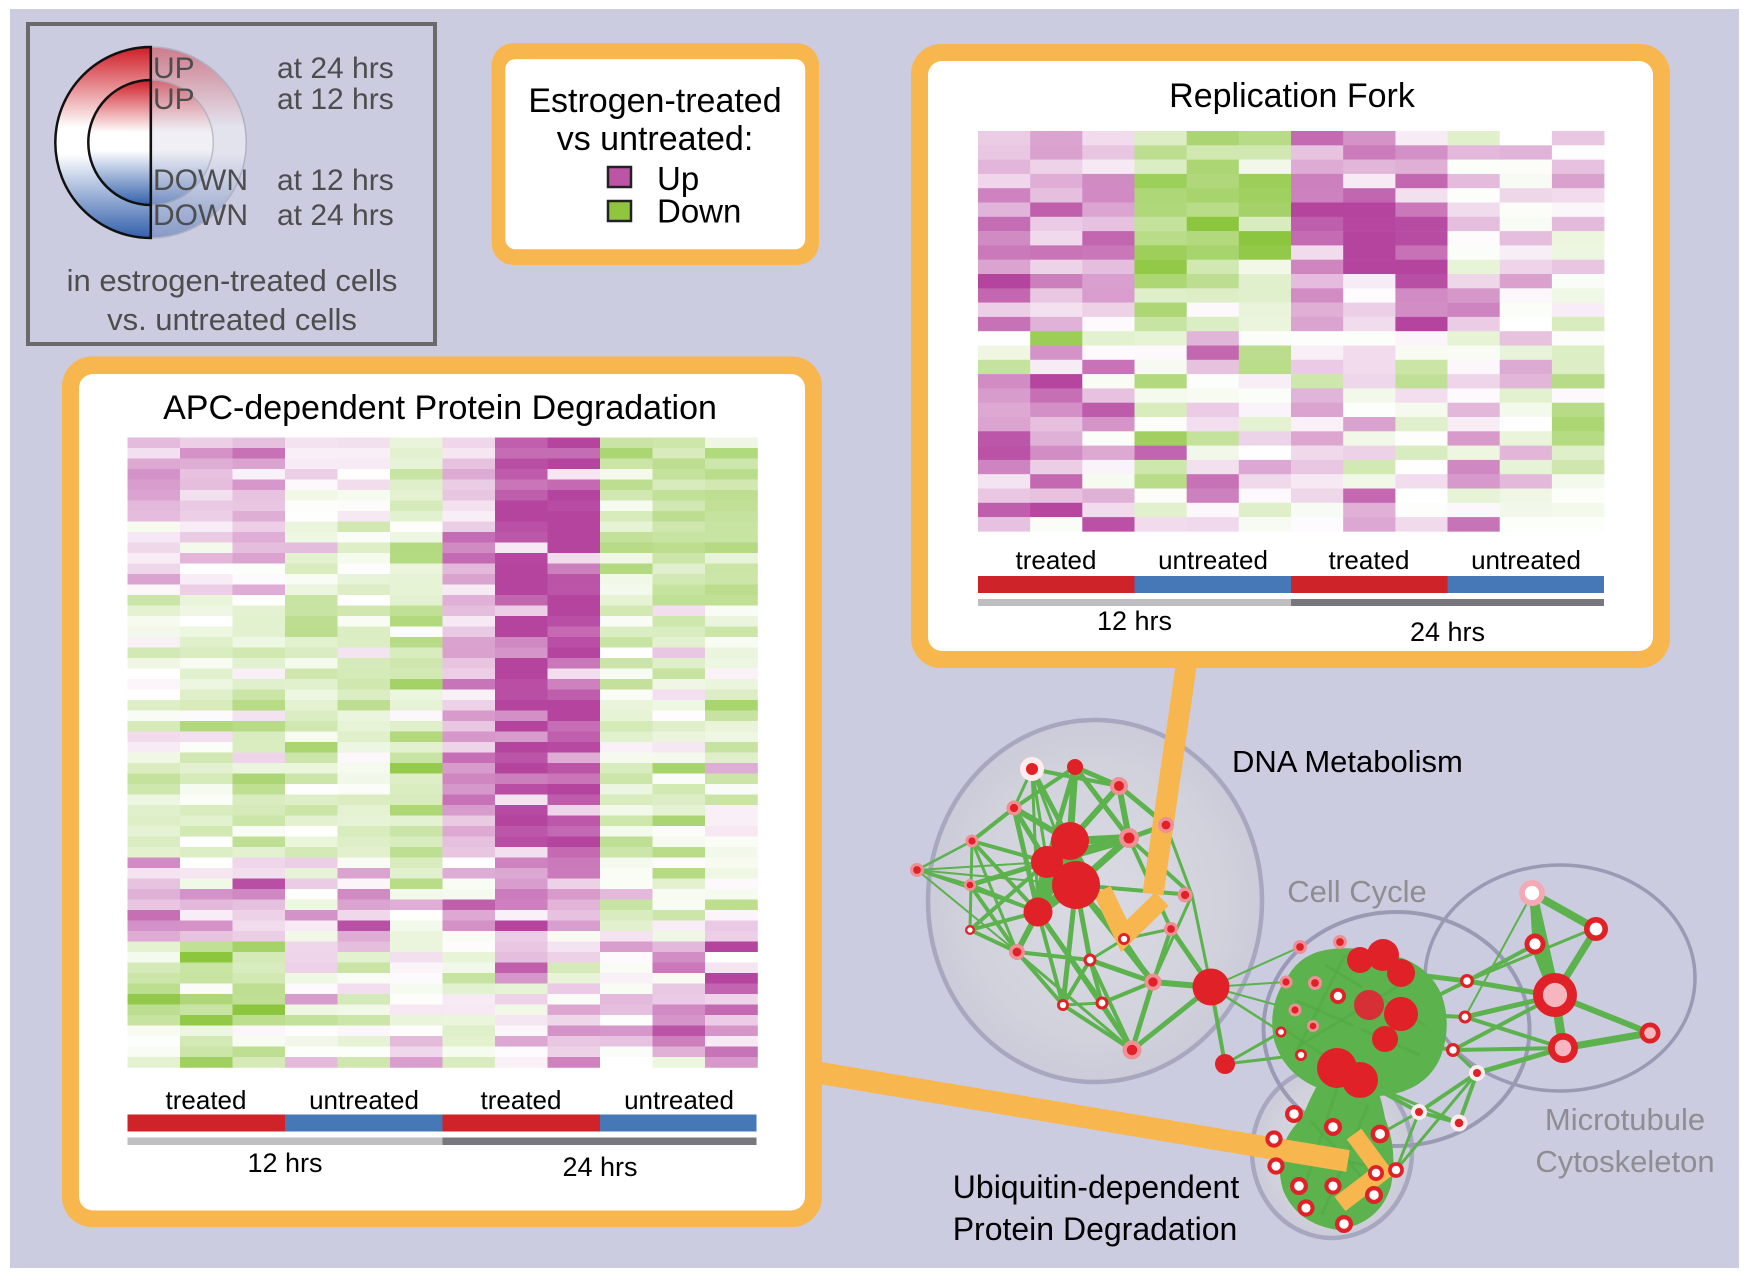 This screenshot has width=1750, height=1284. I want to click on svg-text: vs untreated:, so click(655, 139).